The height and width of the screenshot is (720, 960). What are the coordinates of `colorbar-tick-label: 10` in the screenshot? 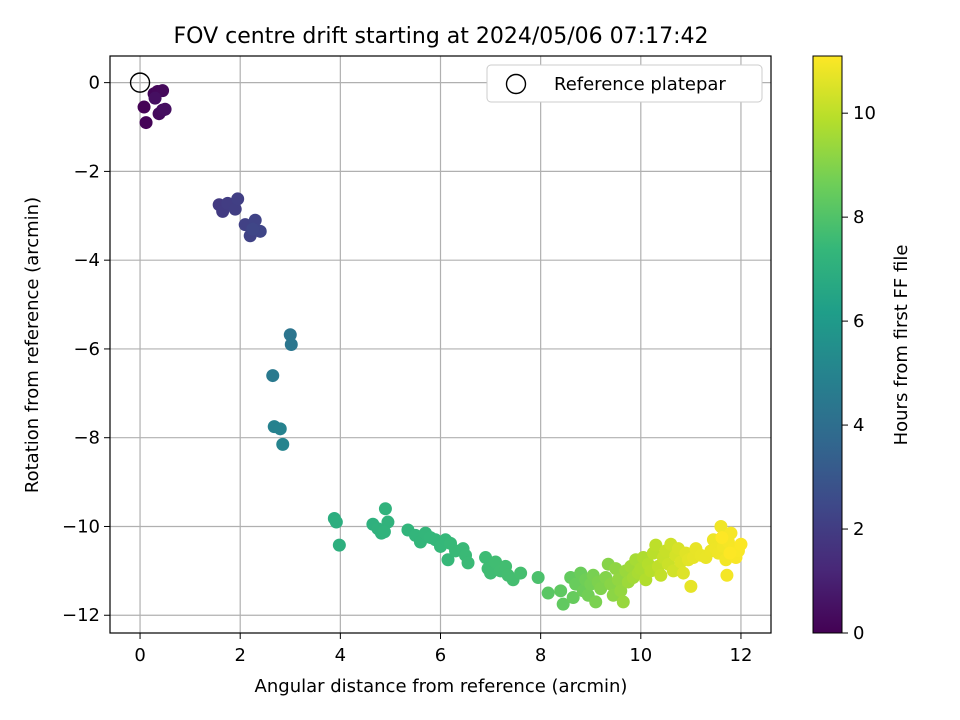 It's located at (864, 113).